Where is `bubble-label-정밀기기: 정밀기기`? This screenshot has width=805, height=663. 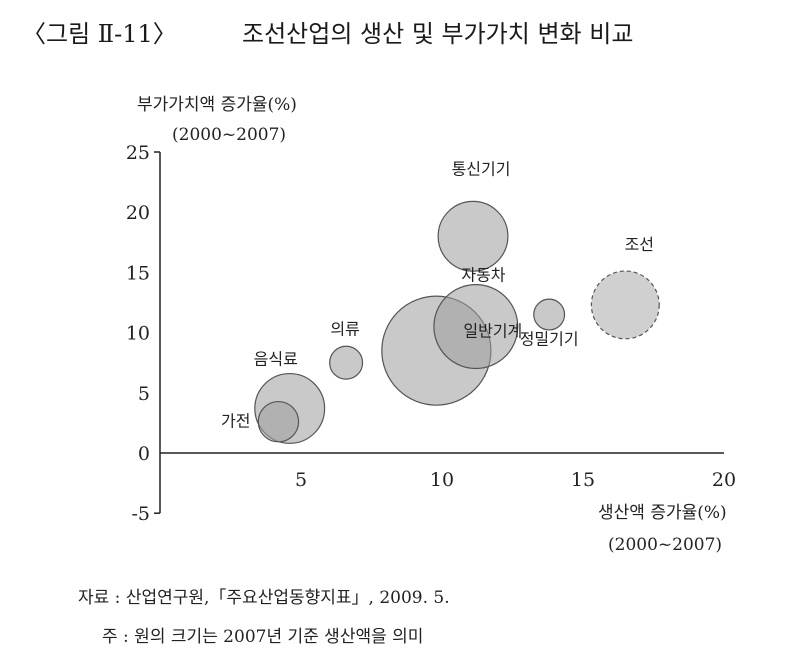
bubble-label-정밀기기: 정밀기기 is located at coordinates (549, 339).